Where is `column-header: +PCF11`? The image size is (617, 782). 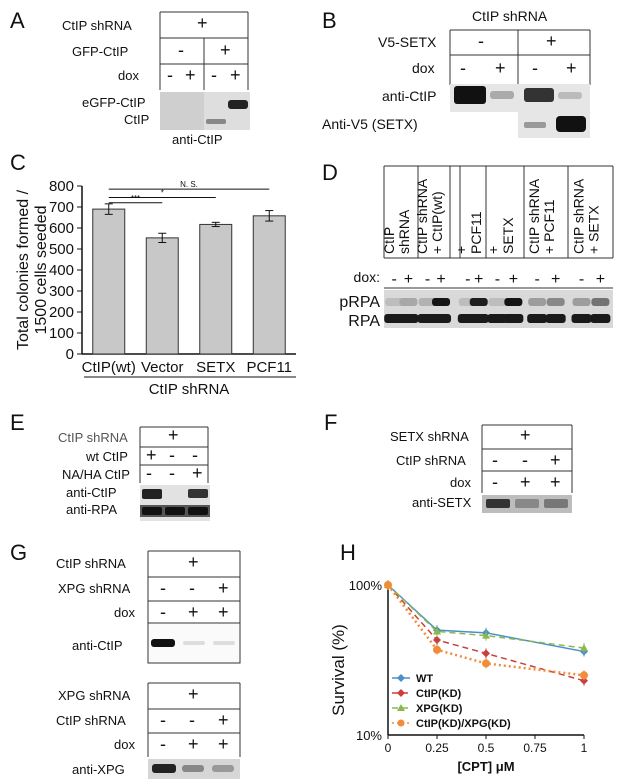 column-header: +PCF11 is located at coordinates (468, 232).